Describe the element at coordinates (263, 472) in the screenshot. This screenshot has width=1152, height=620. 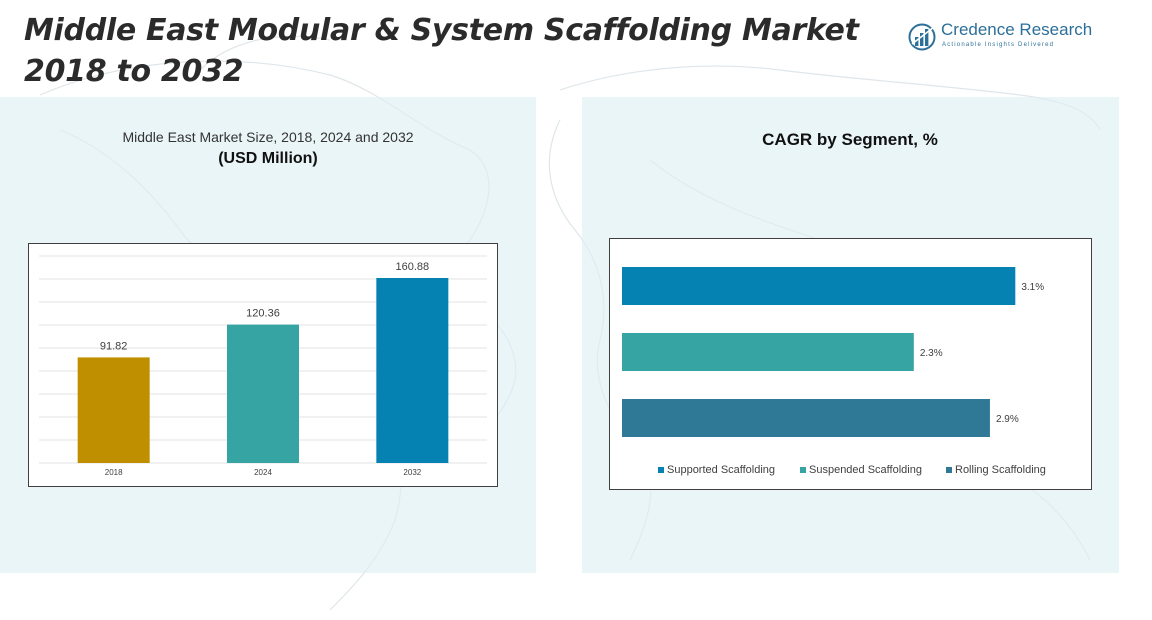
I see `x-tick-2024: 2024` at that location.